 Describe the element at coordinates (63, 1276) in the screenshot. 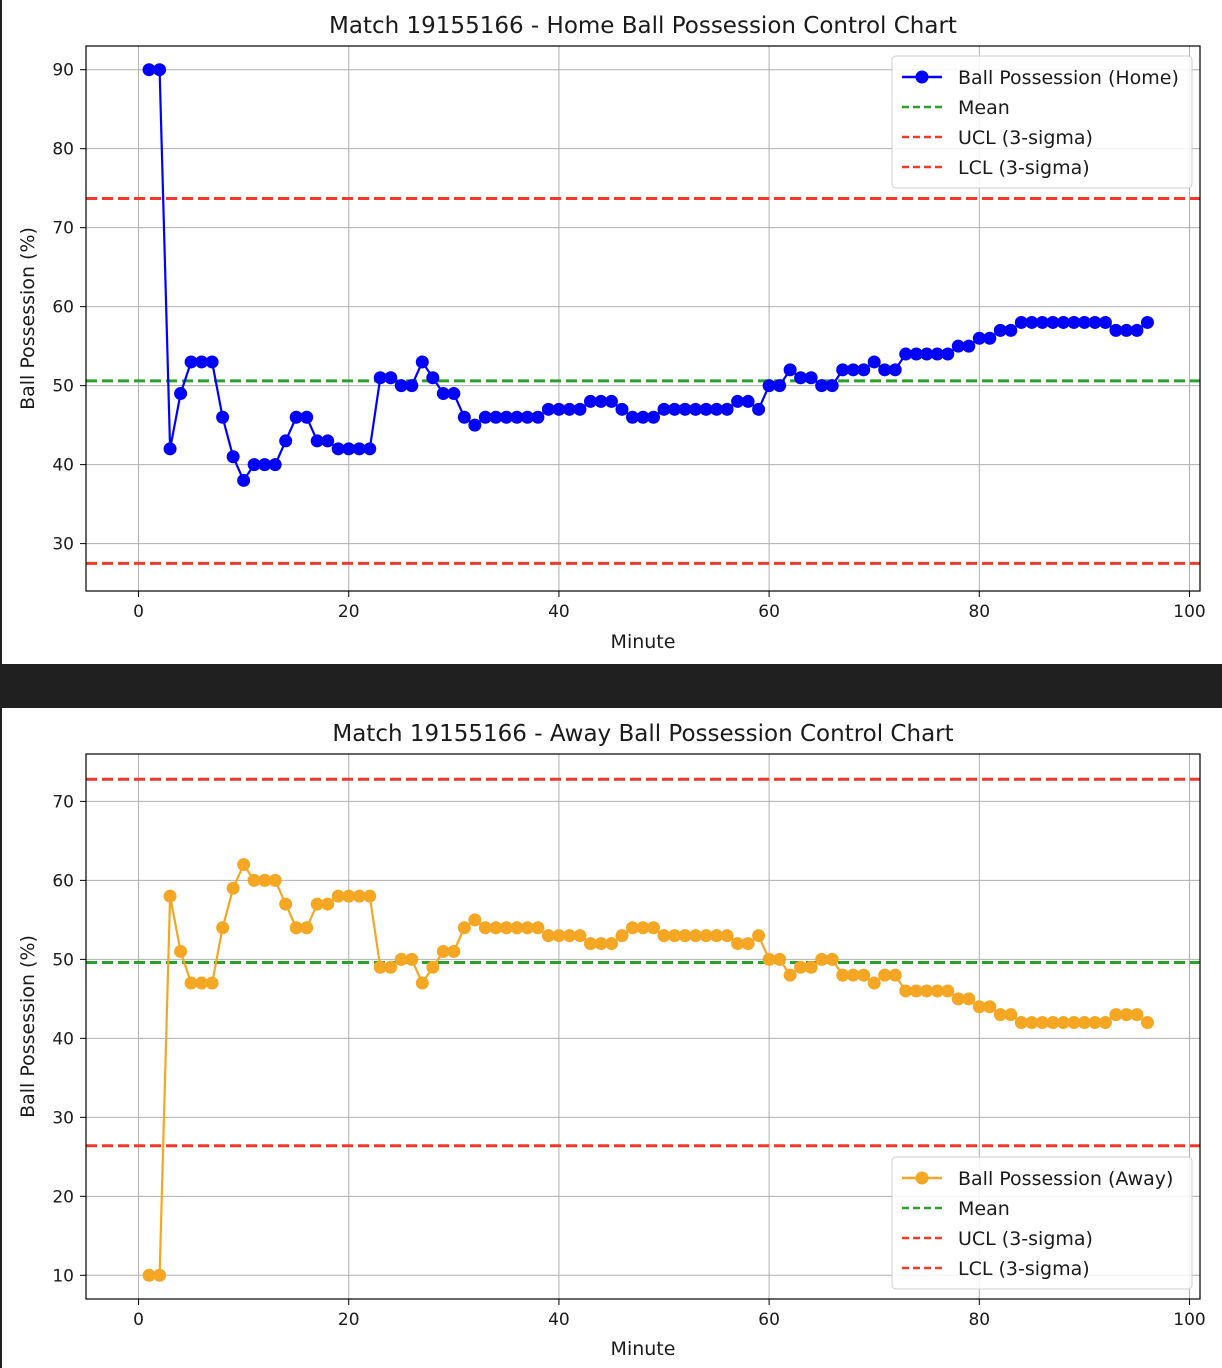

I see `away-y-tick-label: 10` at that location.